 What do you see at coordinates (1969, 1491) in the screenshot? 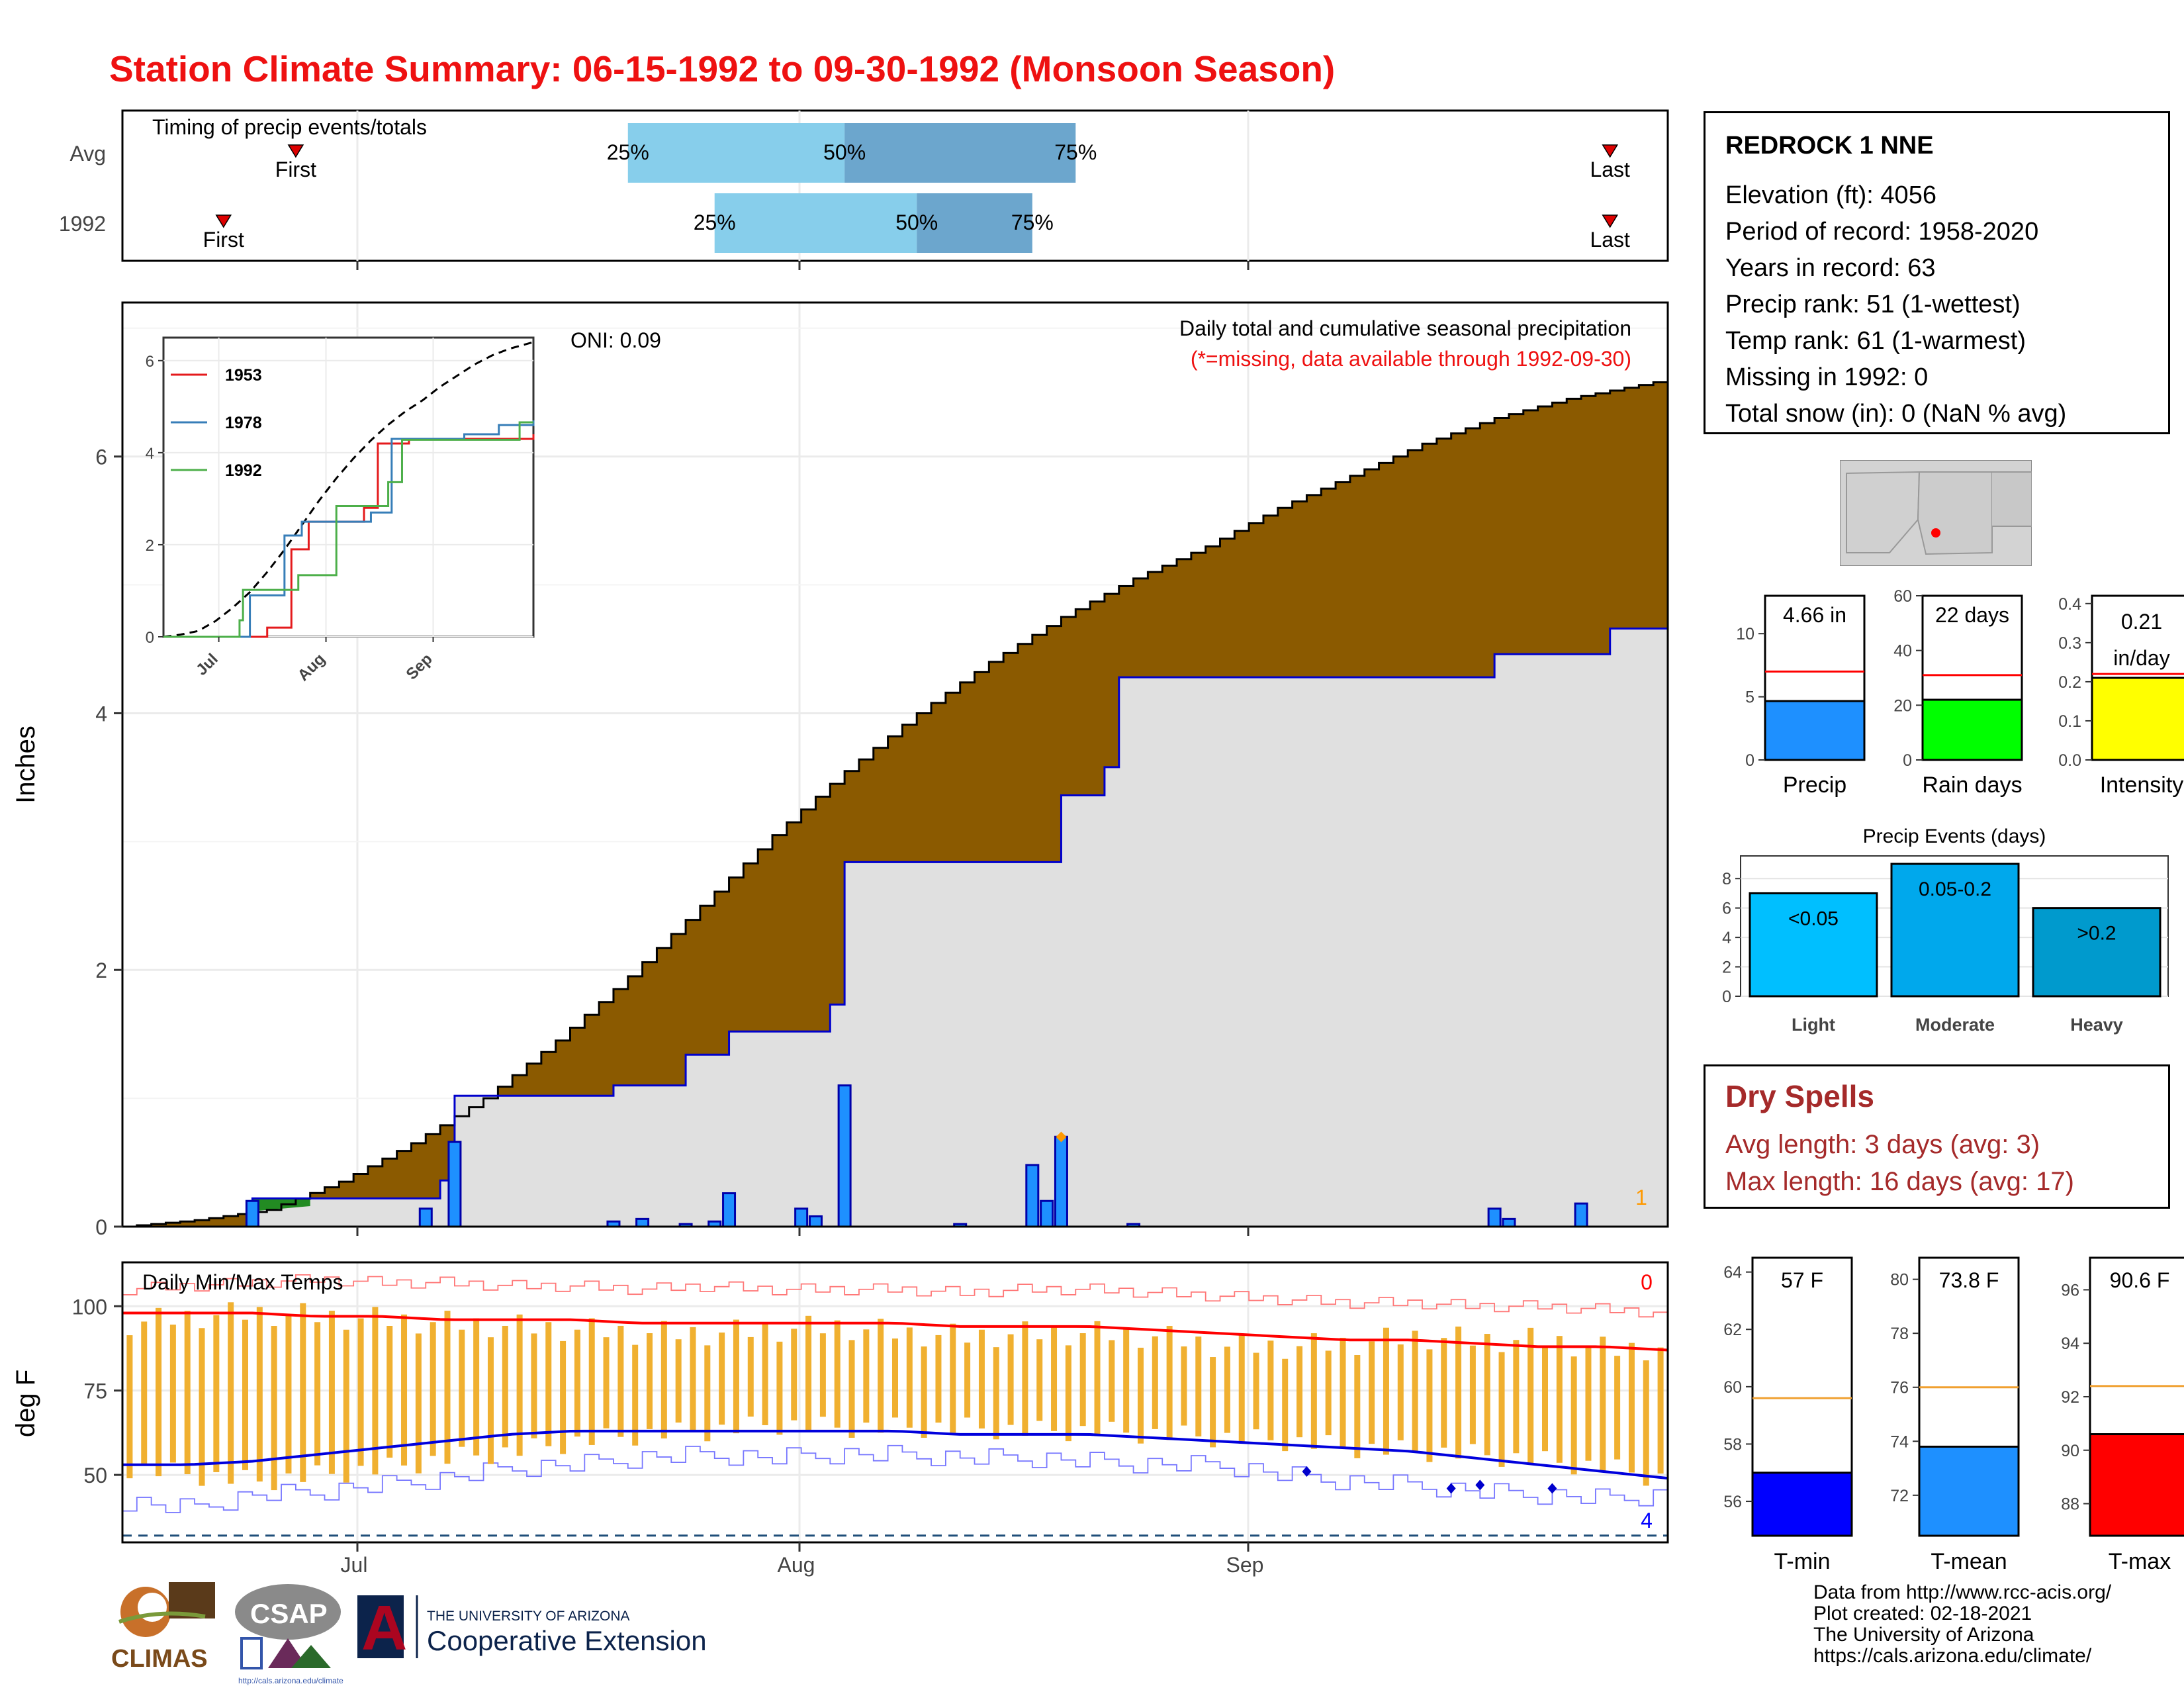
I see `temp-bar-t-mean` at bounding box center [1969, 1491].